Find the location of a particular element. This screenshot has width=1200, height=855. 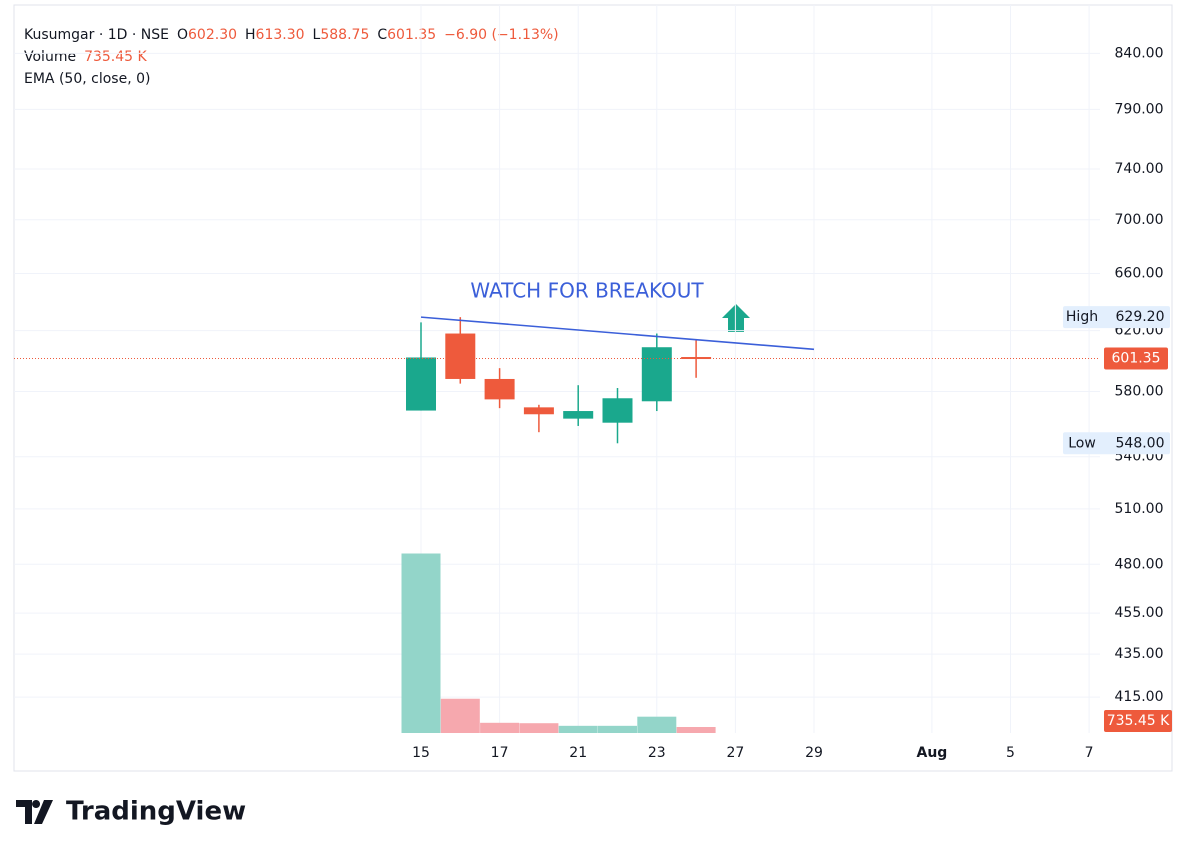

y-tick-label: 435.00 is located at coordinates (1139, 654).